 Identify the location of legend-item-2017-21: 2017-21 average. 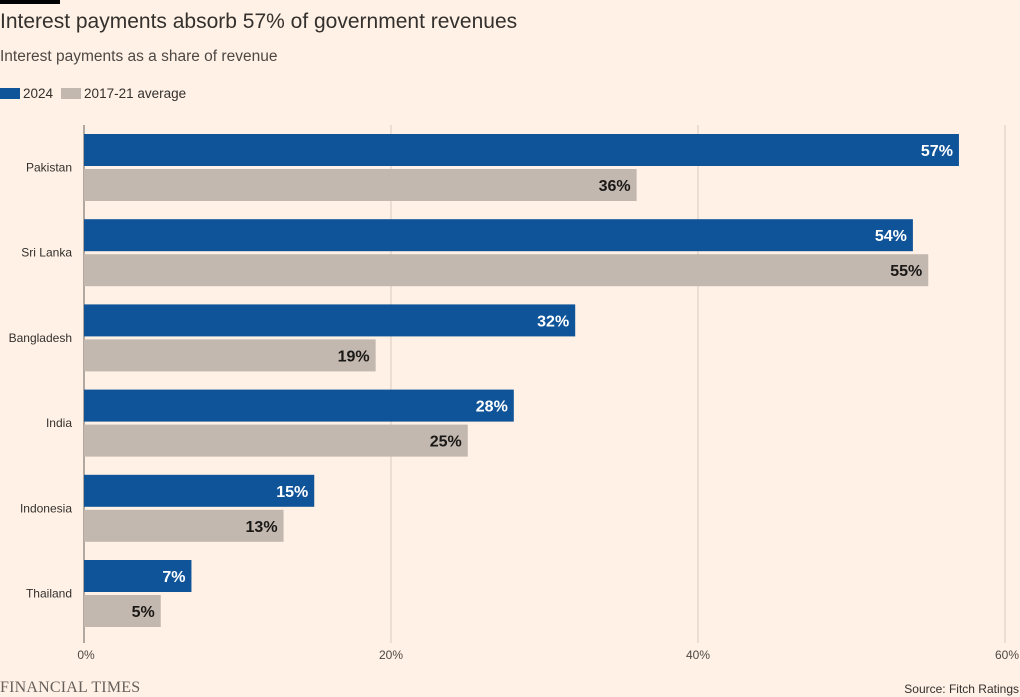
(123, 93).